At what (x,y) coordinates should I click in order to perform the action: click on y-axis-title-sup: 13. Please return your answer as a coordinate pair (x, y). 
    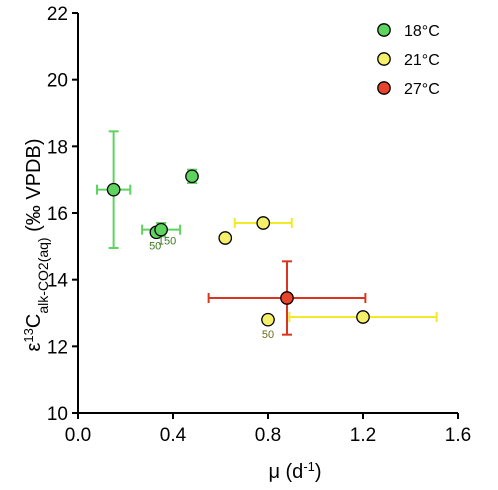
    Looking at the image, I should click on (28, 335).